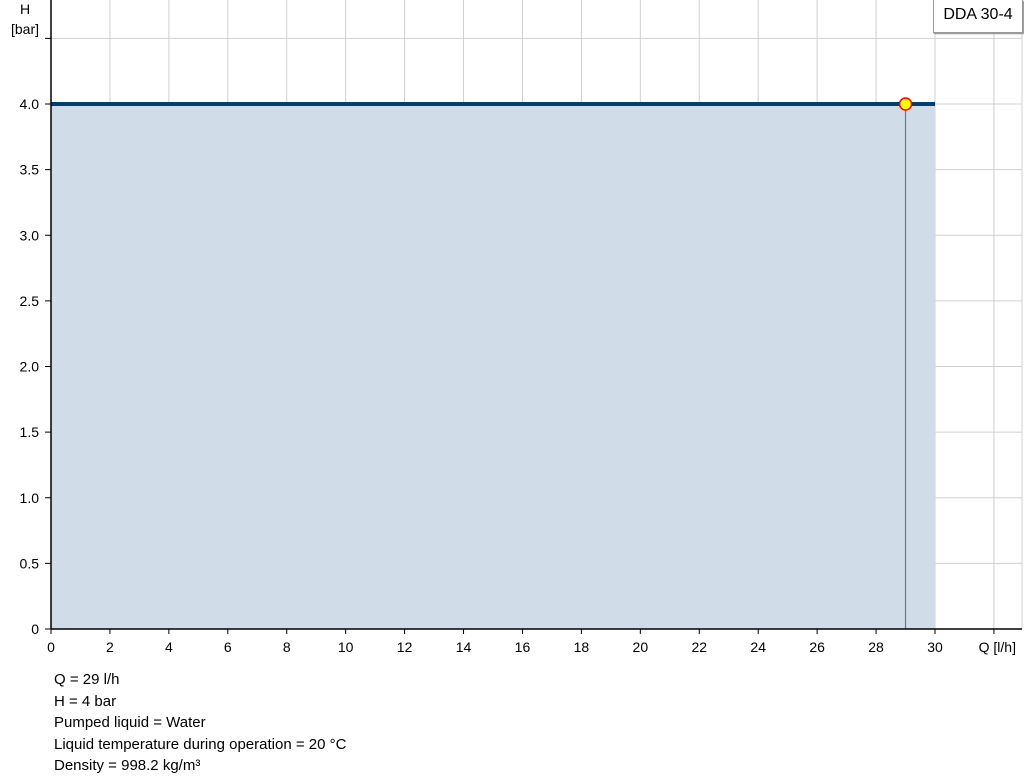 The height and width of the screenshot is (781, 1024). What do you see at coordinates (817, 647) in the screenshot?
I see `x-tick-label: 26` at bounding box center [817, 647].